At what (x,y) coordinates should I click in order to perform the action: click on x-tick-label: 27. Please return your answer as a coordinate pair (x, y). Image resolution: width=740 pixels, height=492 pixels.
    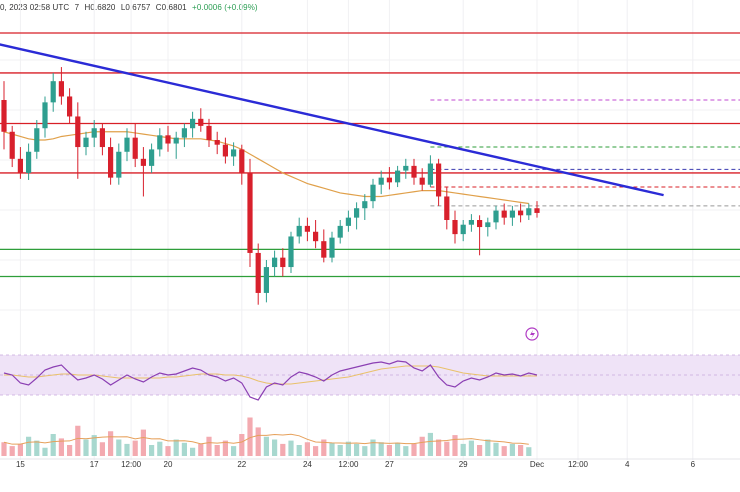
    Looking at the image, I should click on (389, 464).